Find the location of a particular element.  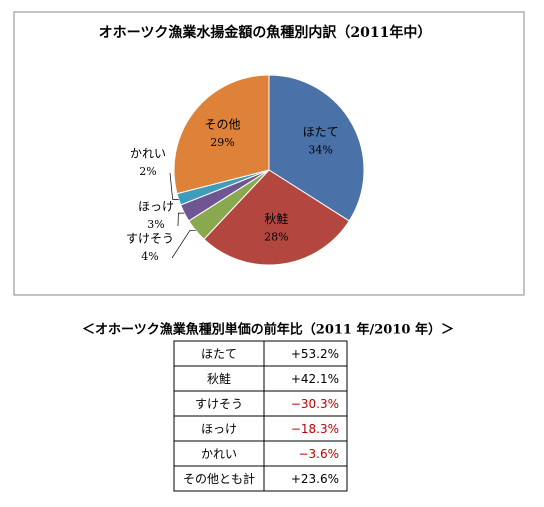

slice-label: その他 is located at coordinates (222, 124).